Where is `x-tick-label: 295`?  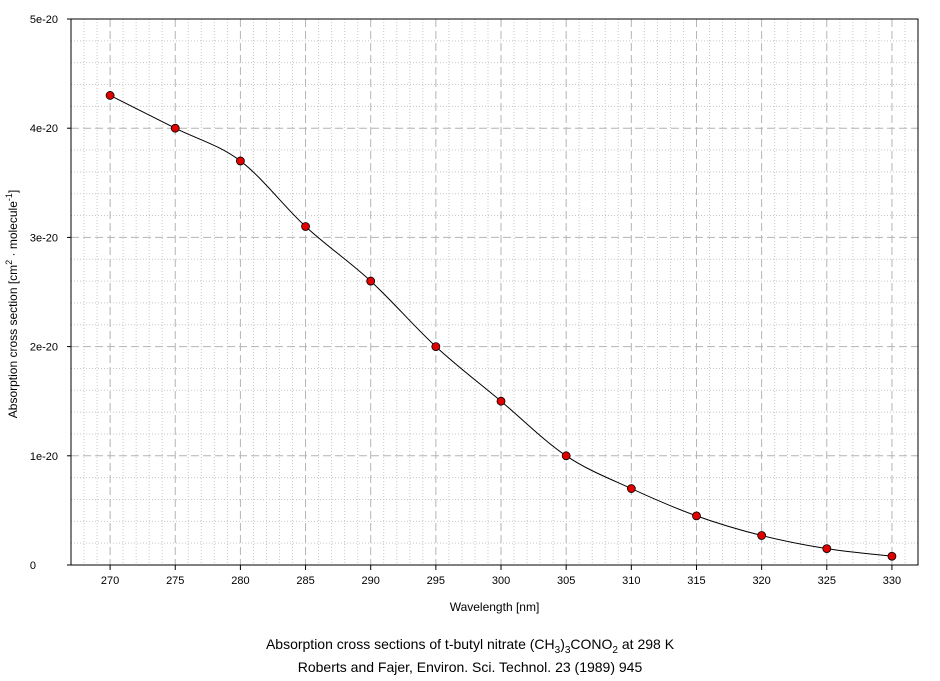 x-tick-label: 295 is located at coordinates (436, 581).